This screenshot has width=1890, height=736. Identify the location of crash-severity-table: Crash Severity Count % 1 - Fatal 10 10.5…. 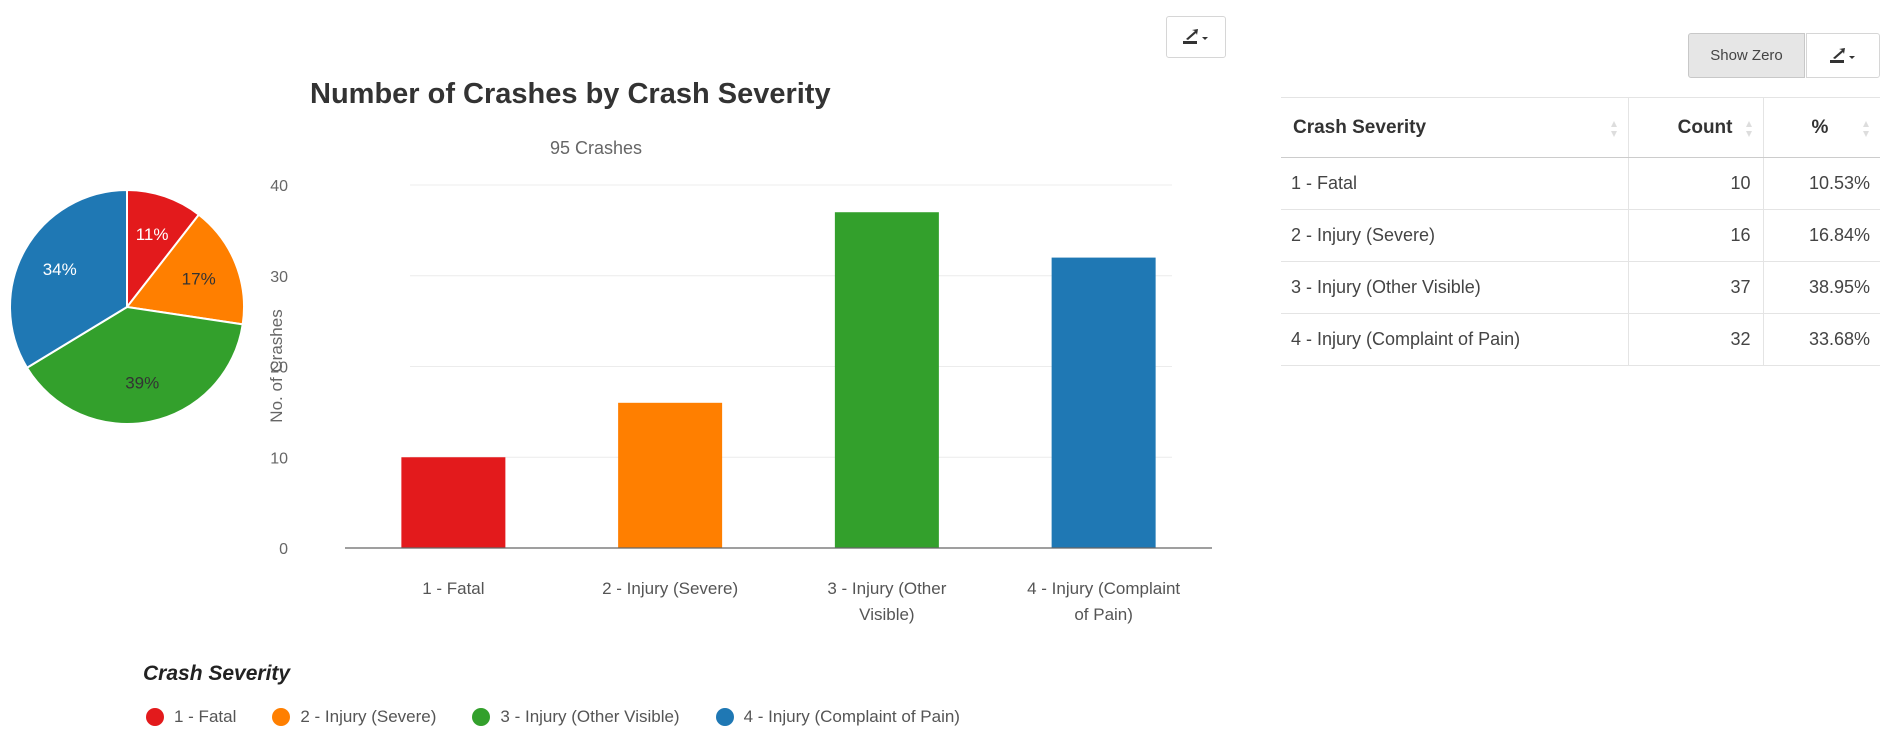
(1580, 231).